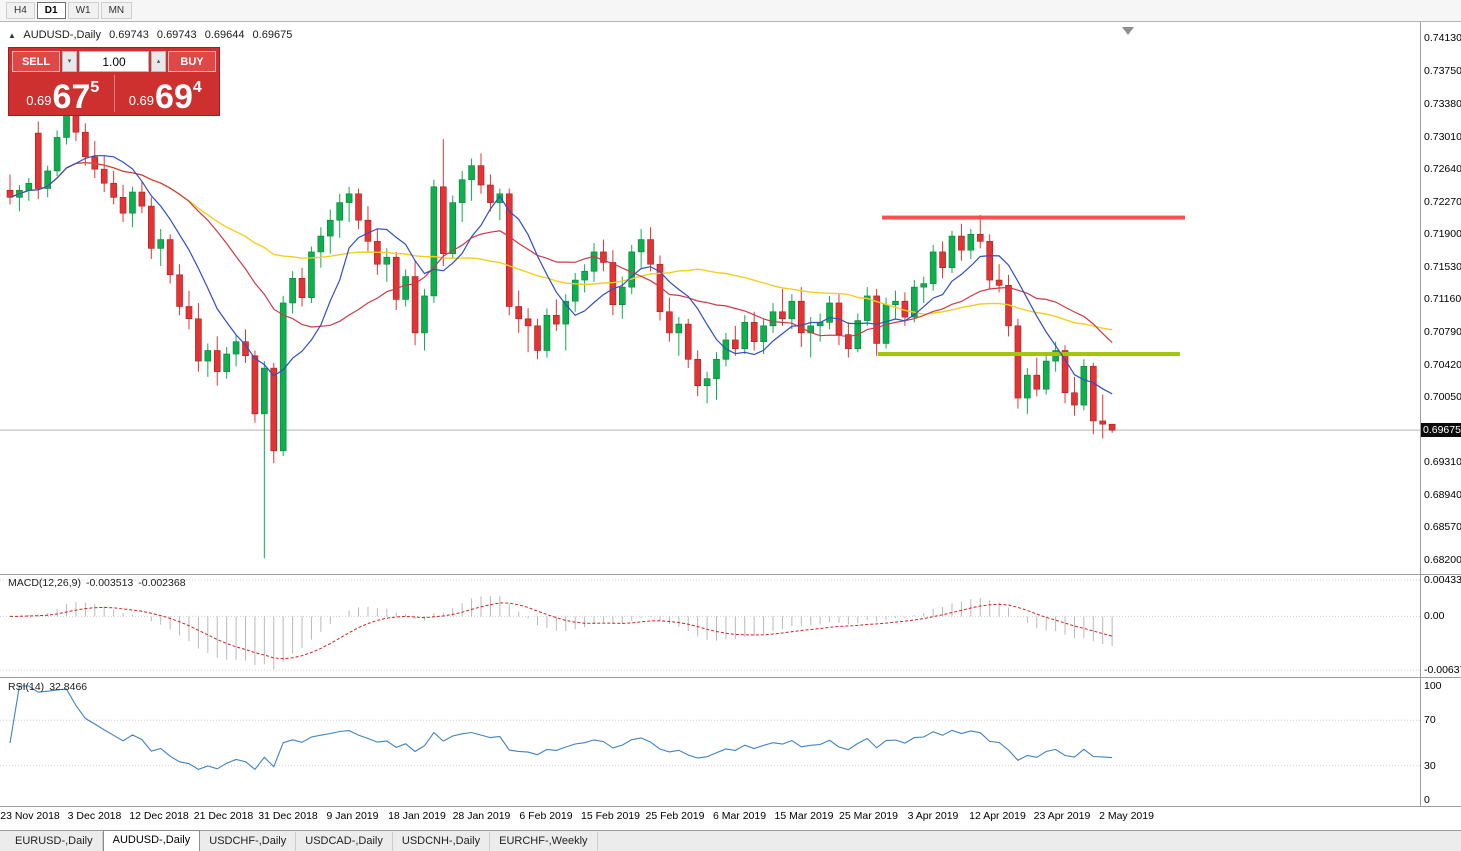  Describe the element at coordinates (116, 10) in the screenshot. I see `timeframe-tab-mn: MN` at that location.